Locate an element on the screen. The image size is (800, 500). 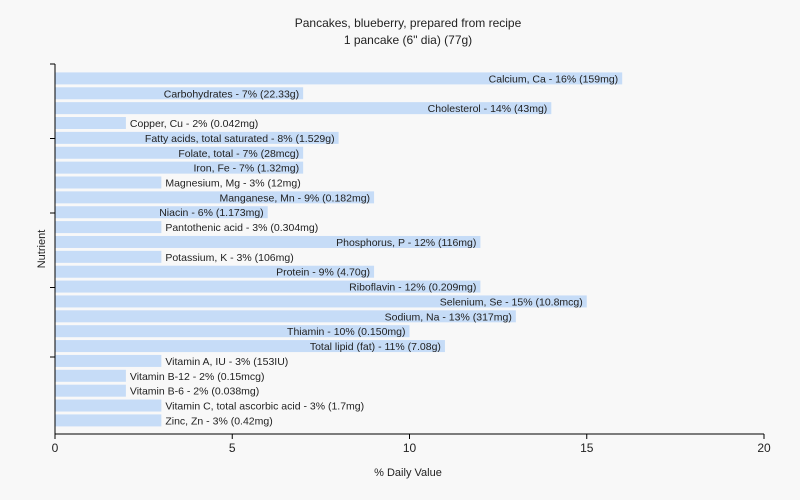
bar-label: Manganese, Mn - 9% (0.182mg) is located at coordinates (294, 198).